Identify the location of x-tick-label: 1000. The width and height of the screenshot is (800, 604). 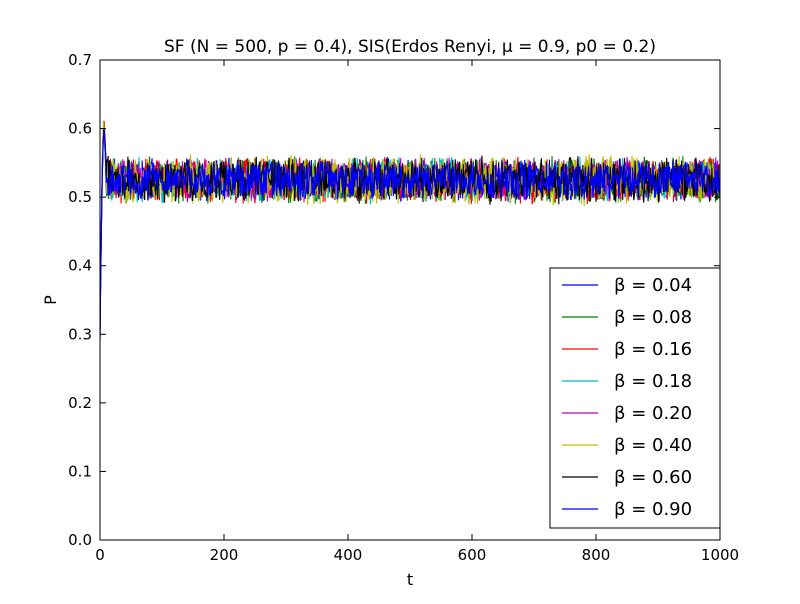
(720, 555).